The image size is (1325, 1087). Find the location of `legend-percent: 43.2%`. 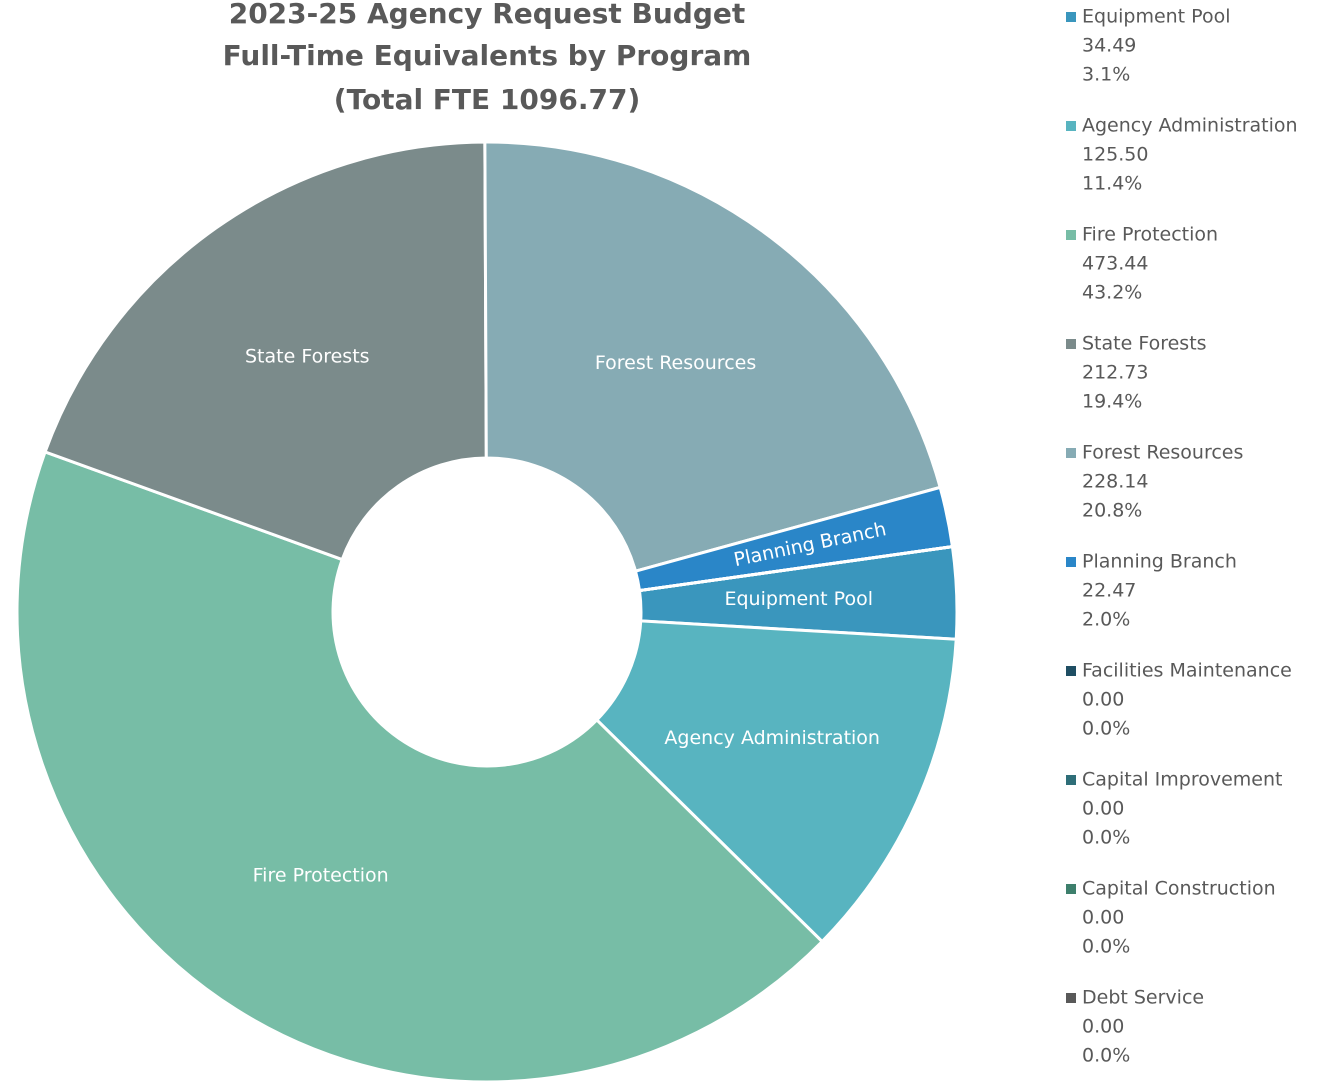

legend-percent: 43.2% is located at coordinates (1112, 293).